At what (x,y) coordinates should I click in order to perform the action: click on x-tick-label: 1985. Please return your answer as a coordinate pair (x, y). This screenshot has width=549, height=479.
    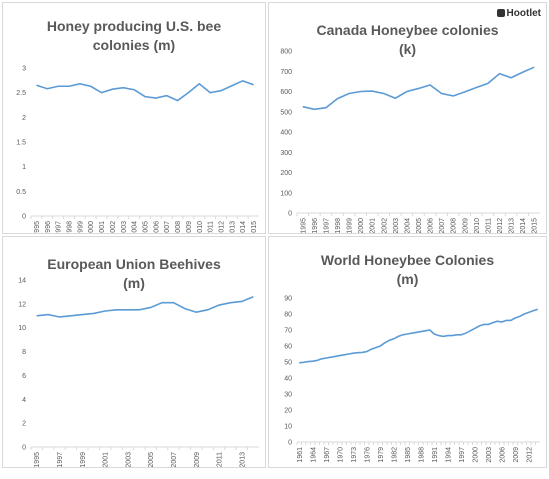
    Looking at the image, I should click on (408, 455).